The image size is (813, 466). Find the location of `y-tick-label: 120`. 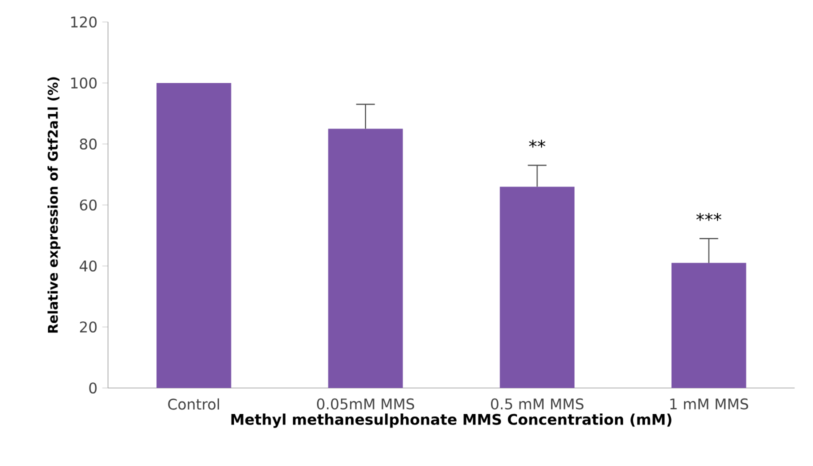

y-tick-label: 120 is located at coordinates (84, 22).